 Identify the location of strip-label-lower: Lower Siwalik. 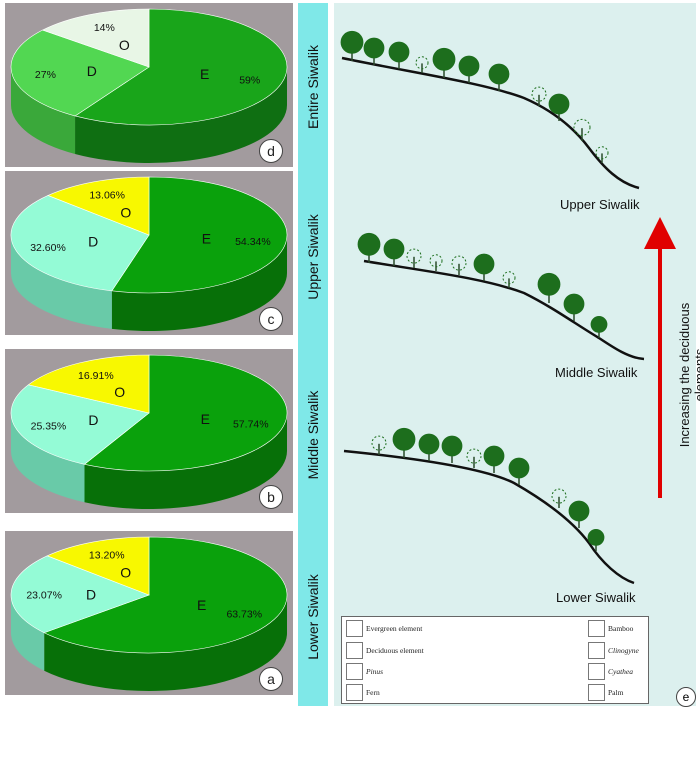
(313, 617).